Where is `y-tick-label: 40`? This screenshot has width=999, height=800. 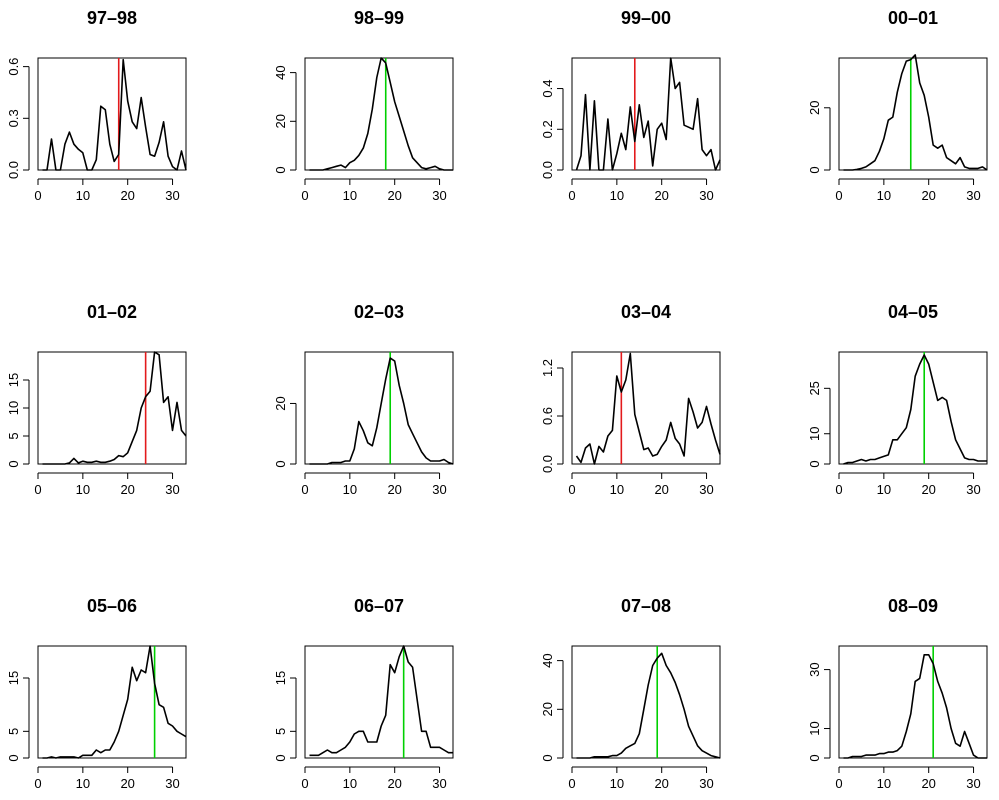
y-tick-label: 40 is located at coordinates (280, 72).